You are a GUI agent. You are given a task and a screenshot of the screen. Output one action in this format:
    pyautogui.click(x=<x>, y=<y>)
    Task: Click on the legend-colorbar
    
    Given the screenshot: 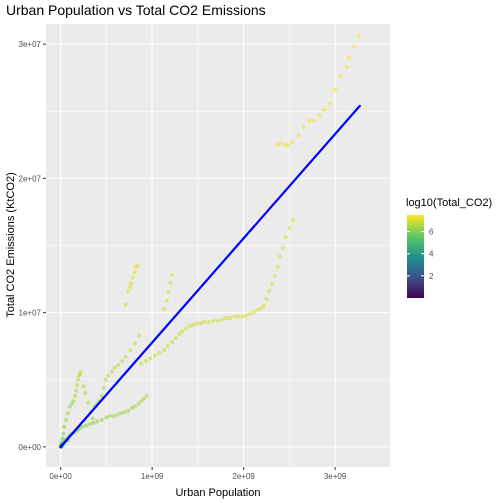 What is the action you would take?
    pyautogui.click(x=415, y=256)
    